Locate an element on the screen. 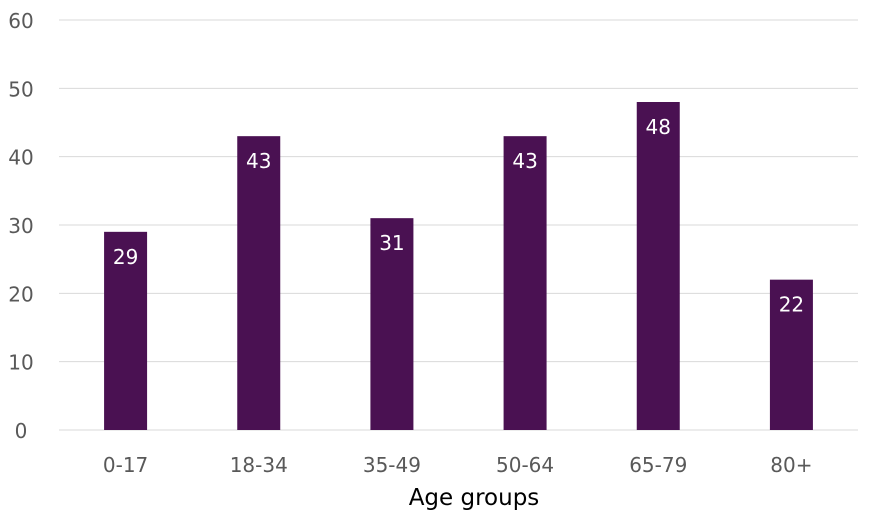 The image size is (869, 517). data-label-35-49: 31 is located at coordinates (391, 243).